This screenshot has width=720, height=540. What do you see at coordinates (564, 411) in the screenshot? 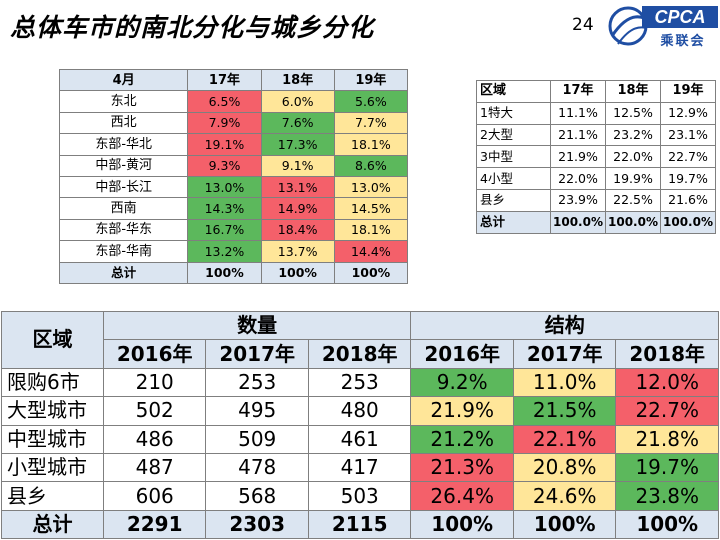
I see `structure-cell: 21.5%` at bounding box center [564, 411].